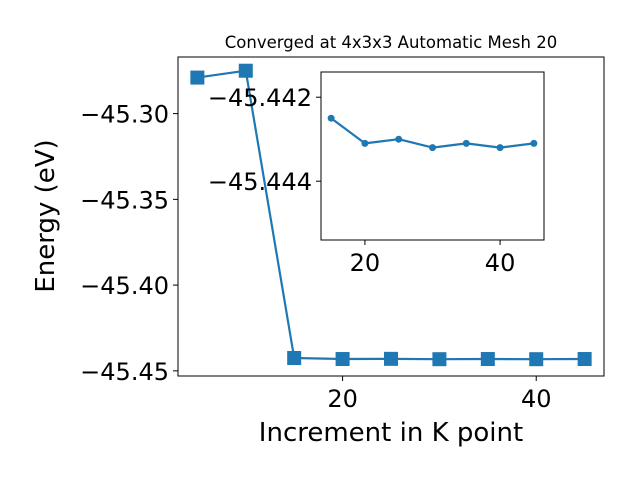 The width and height of the screenshot is (640, 480). I want to click on y-axis-label: Energy (eV), so click(46, 215).